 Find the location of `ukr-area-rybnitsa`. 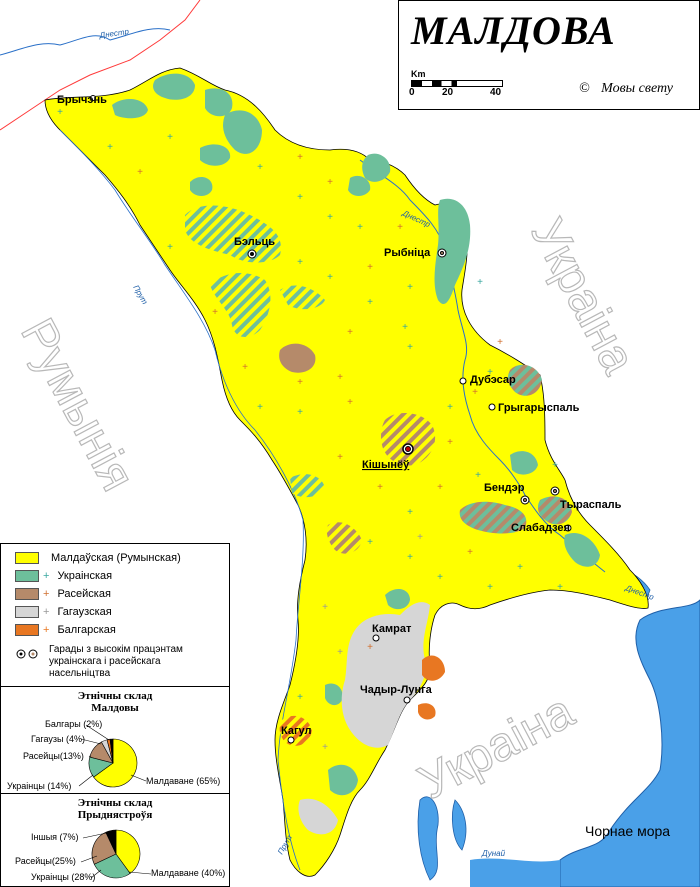

ukr-area-rybnitsa is located at coordinates (452, 251).